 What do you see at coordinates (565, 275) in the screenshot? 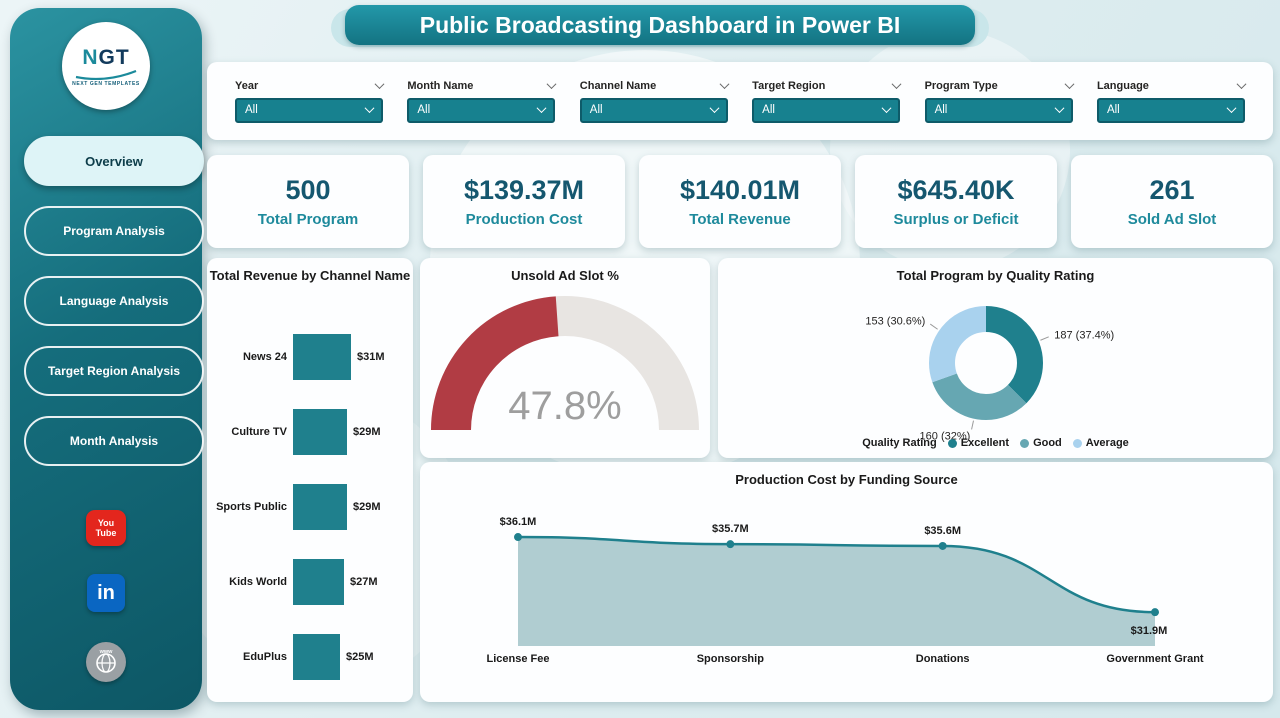
I see `chart-title: Unsold Ad Slot %` at bounding box center [565, 275].